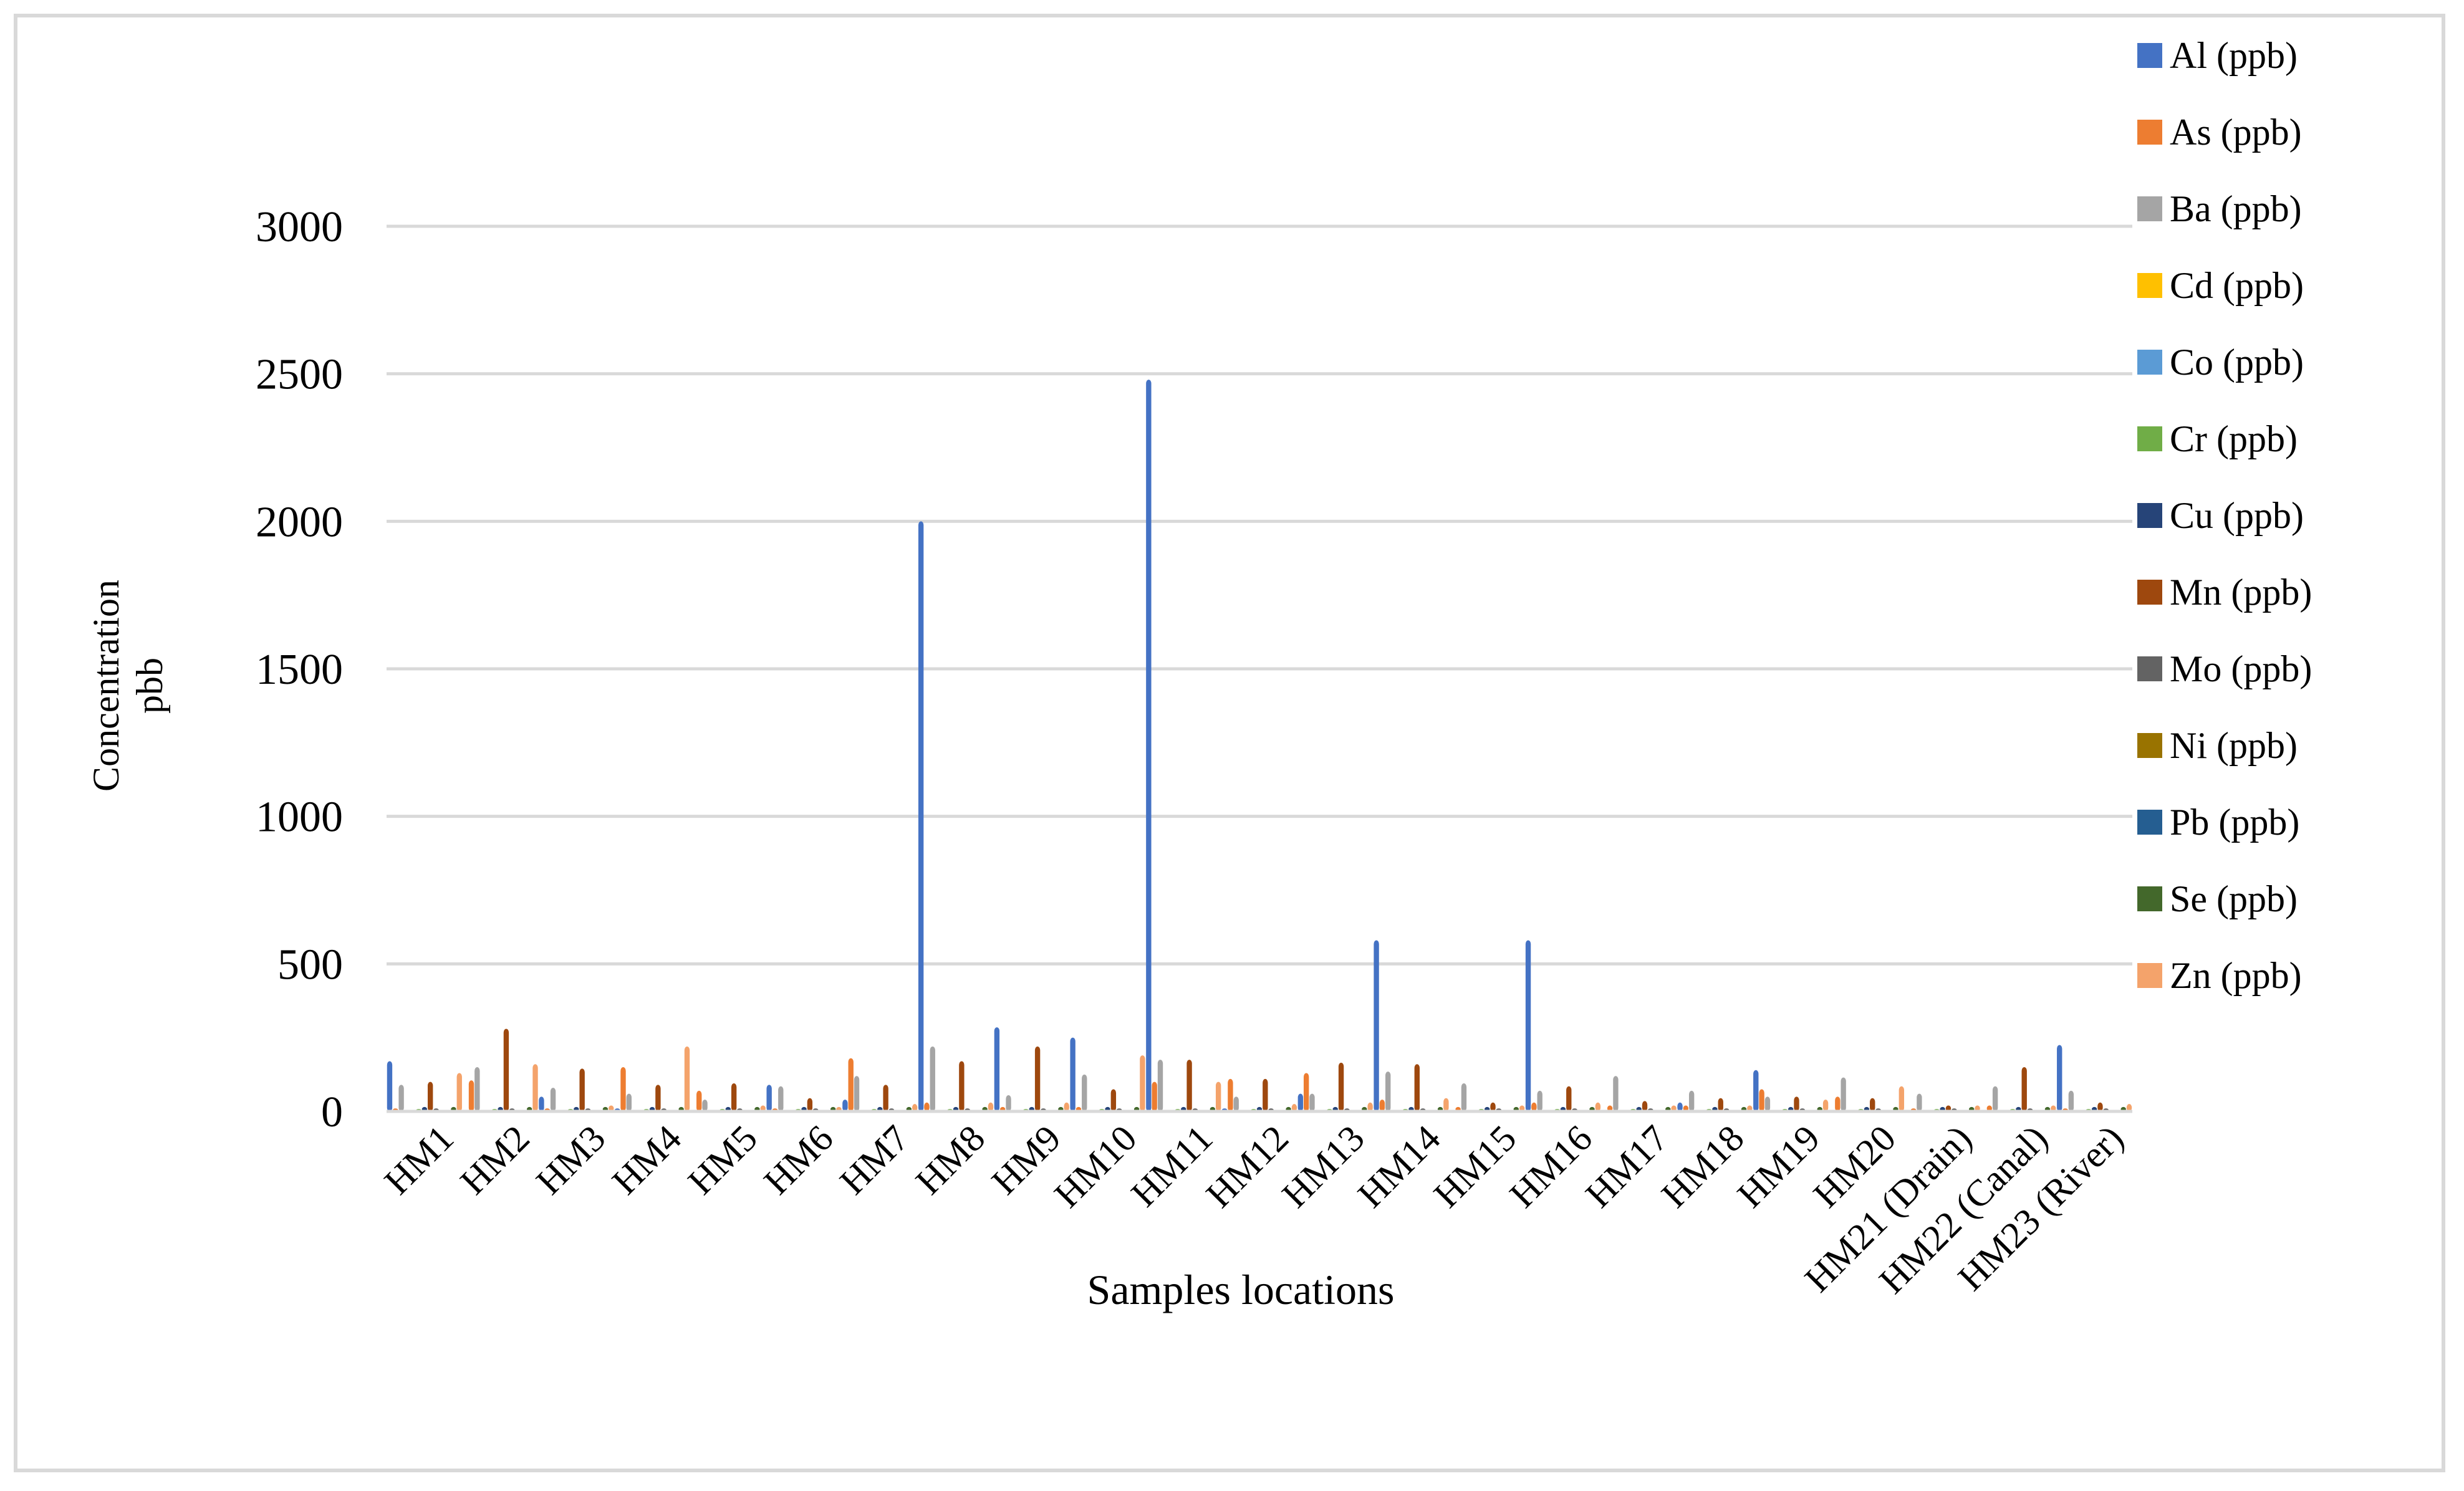 The image size is (2464, 1491). Describe the element at coordinates (722, 1160) in the screenshot. I see `x-tick-label: HM5` at that location.